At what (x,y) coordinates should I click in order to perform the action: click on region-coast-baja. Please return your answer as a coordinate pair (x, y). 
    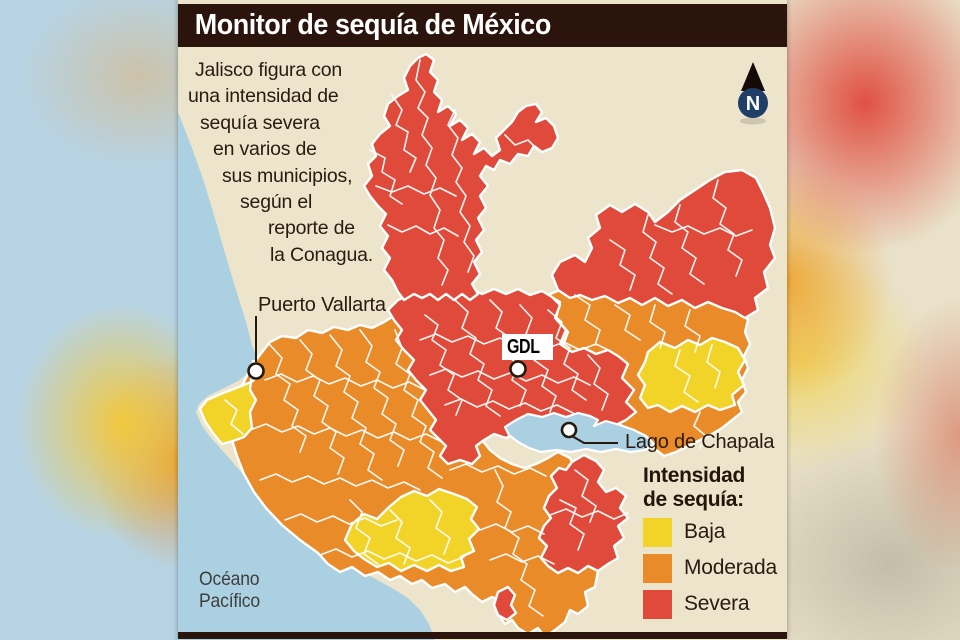
    Looking at the image, I should click on (230, 402).